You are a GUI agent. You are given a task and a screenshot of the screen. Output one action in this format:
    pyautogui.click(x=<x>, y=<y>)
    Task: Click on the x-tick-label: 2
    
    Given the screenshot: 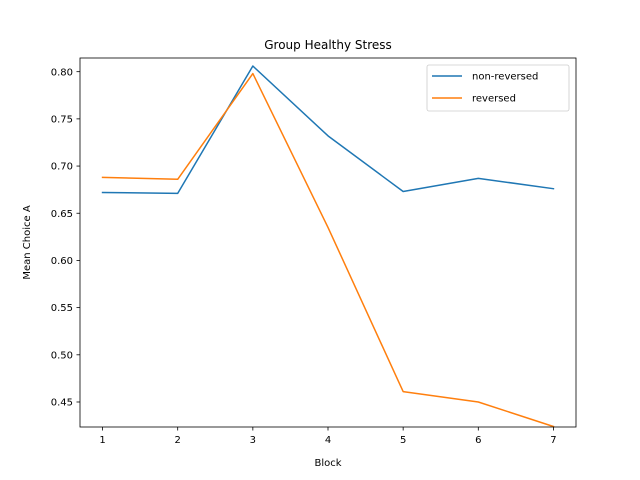 What is the action you would take?
    pyautogui.click(x=178, y=440)
    